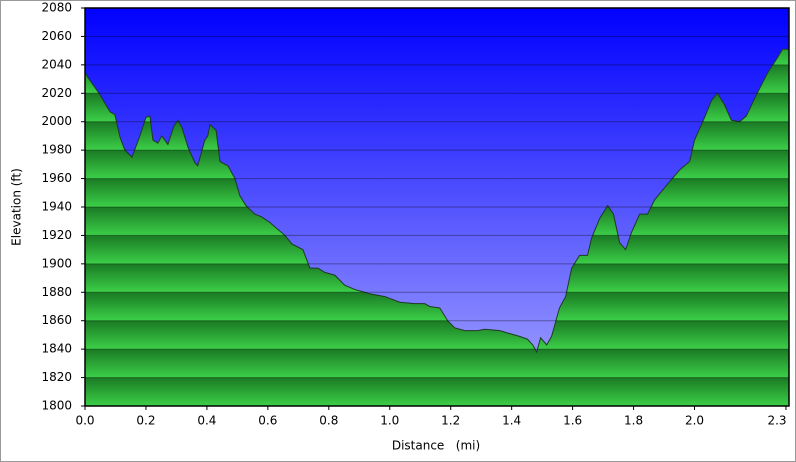 The height and width of the screenshot is (462, 796). Describe the element at coordinates (436, 446) in the screenshot. I see `x-axis-title: Distance (mi)` at that location.